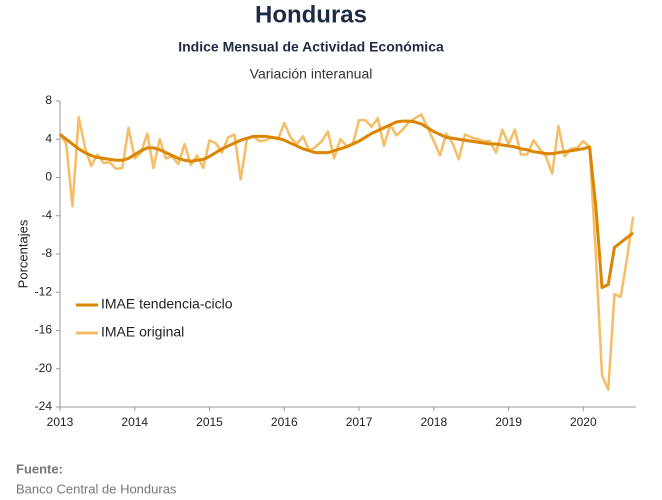 This screenshot has width=662, height=500. What do you see at coordinates (142, 332) in the screenshot?
I see `legend-label: IMAE original` at bounding box center [142, 332].